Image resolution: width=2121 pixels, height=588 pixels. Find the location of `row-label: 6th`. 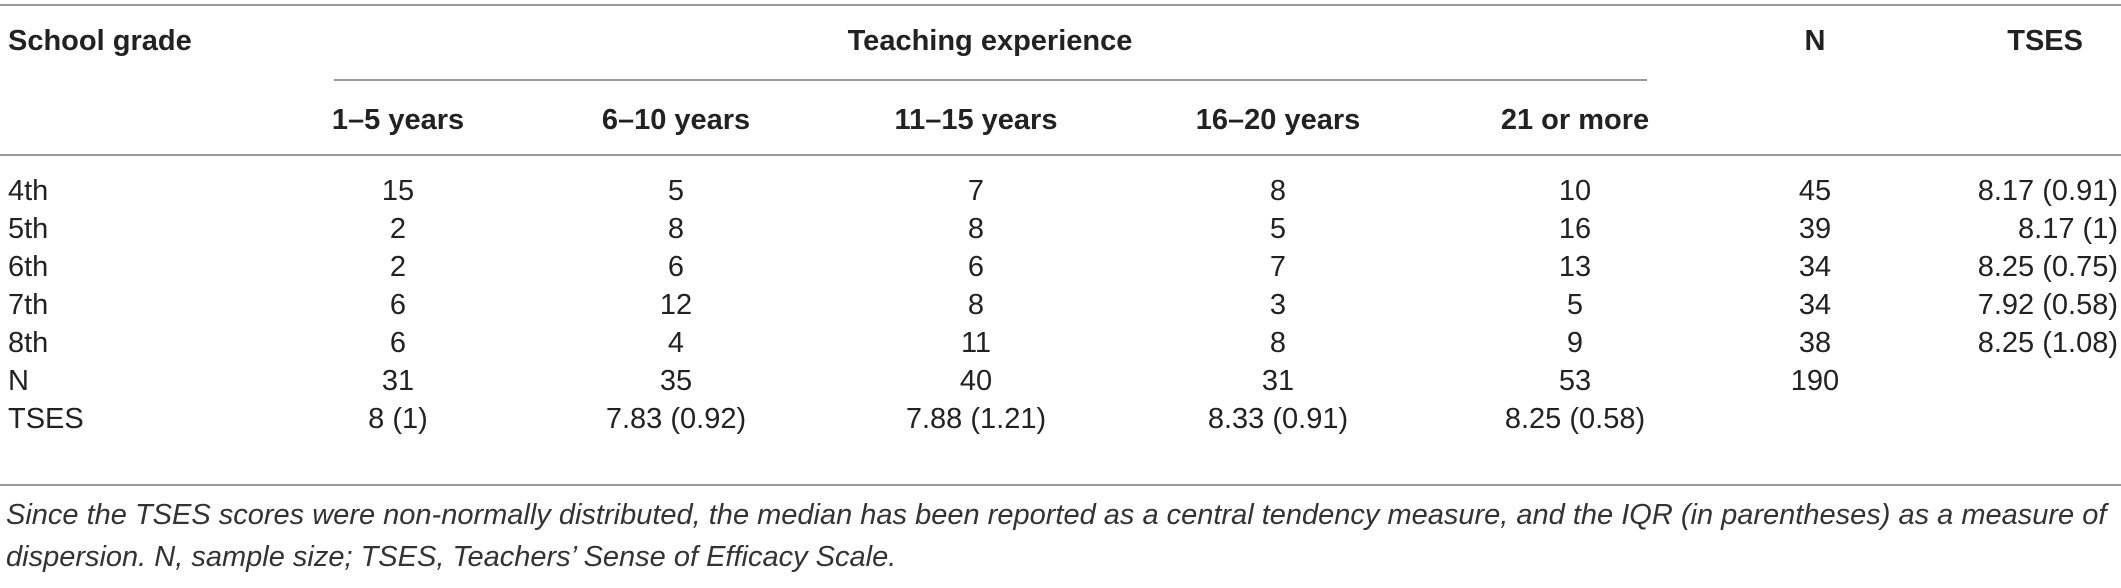

row-label: 6th is located at coordinates (28, 267).